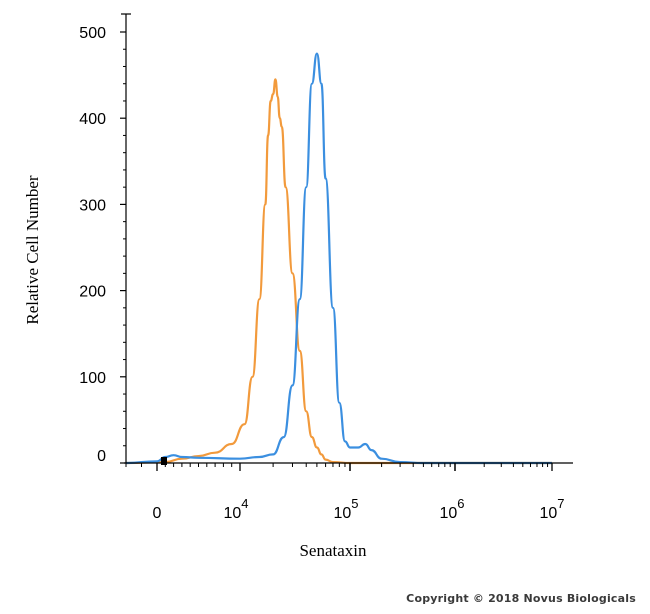 The image size is (650, 614). I want to click on x-tick-label: 10⁷, so click(551, 509).